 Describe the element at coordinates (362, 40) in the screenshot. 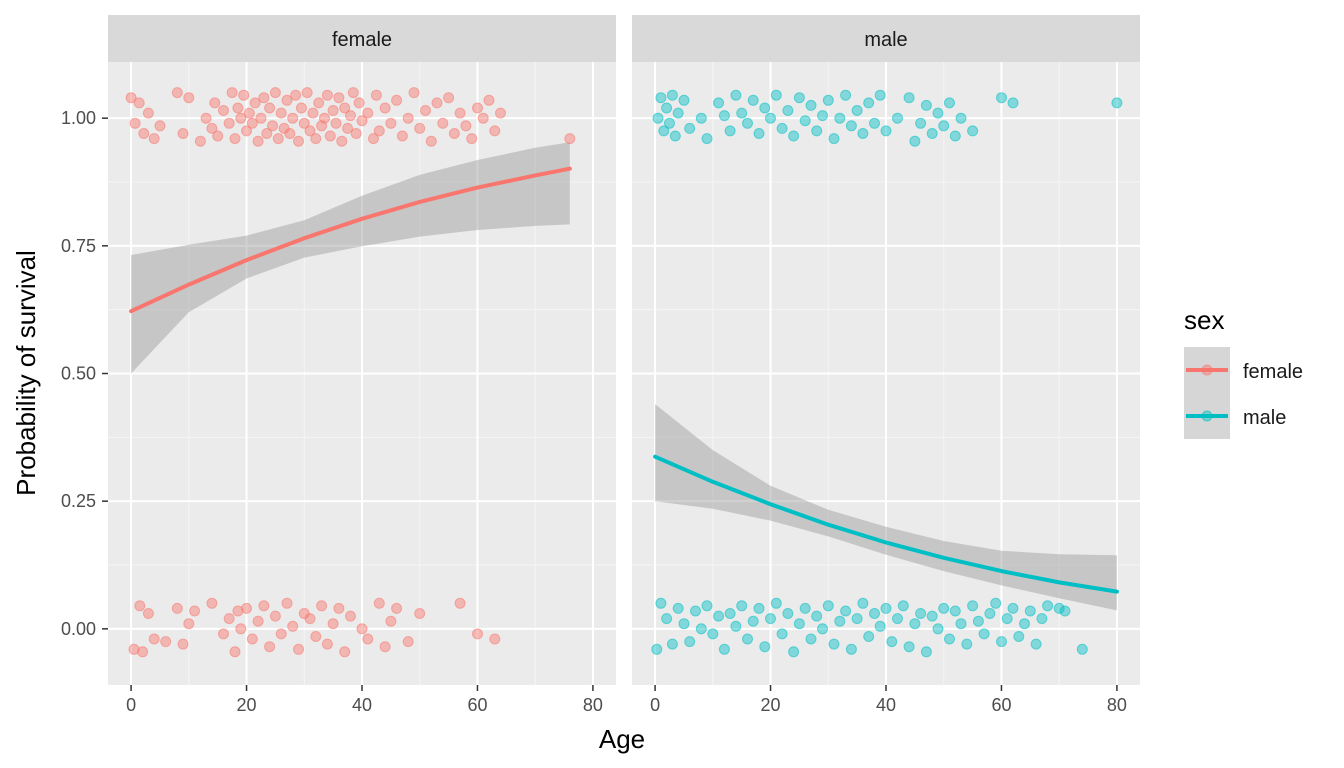

I see `strip-label: female` at that location.